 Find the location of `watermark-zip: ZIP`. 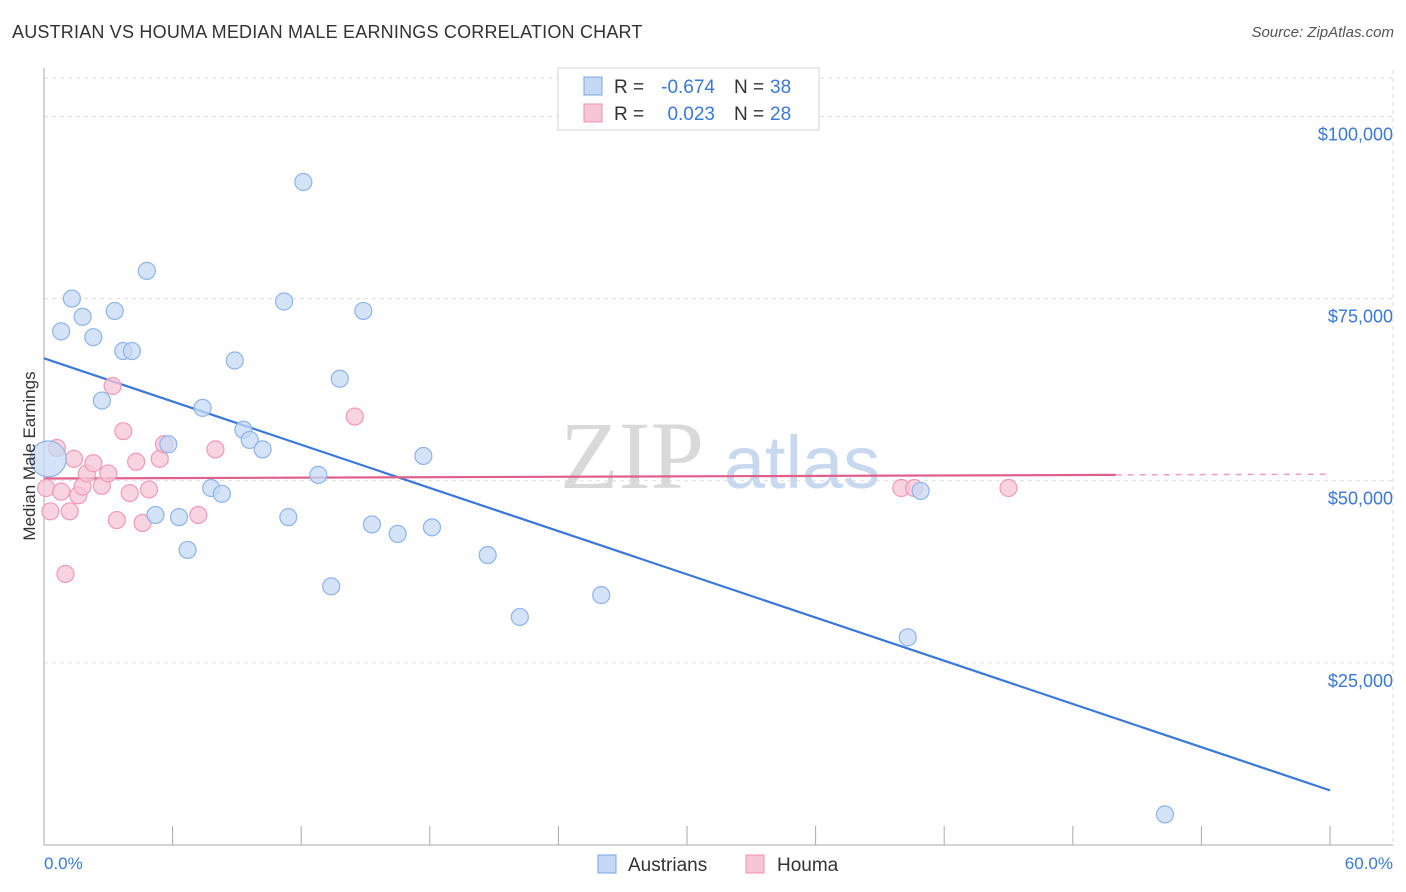

watermark-zip: ZIP is located at coordinates (632, 455).